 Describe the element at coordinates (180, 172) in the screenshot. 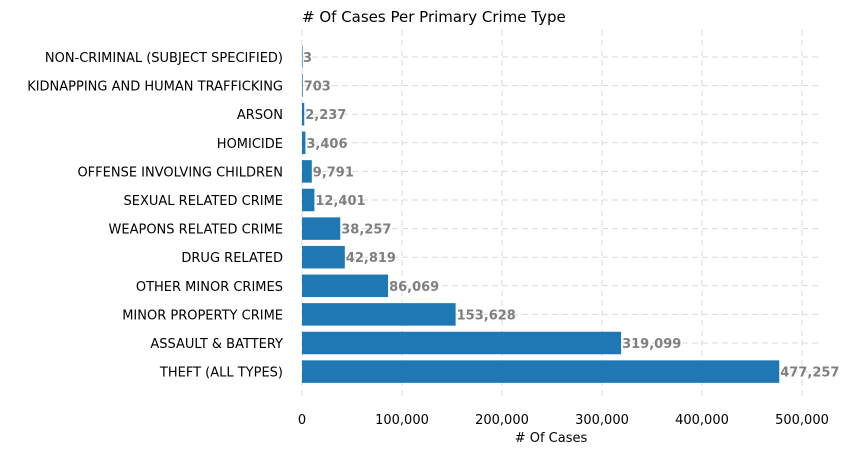

I see `y-tick-label: OFFENSE INVOLVING CHILDREN` at that location.